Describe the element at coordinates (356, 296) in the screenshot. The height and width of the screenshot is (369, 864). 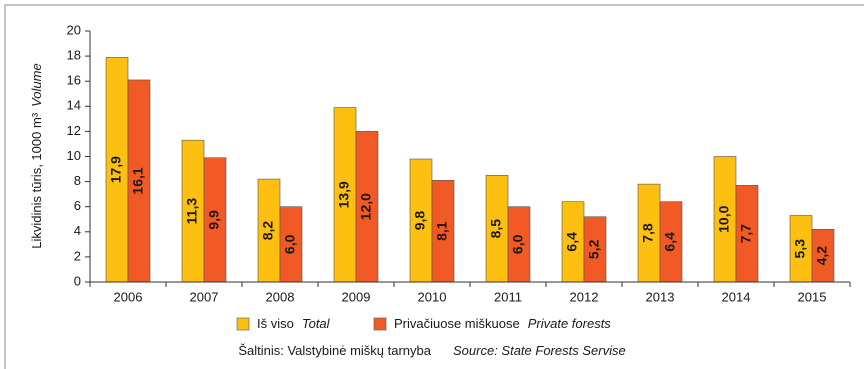
I see `x-tick-label: 2009` at that location.